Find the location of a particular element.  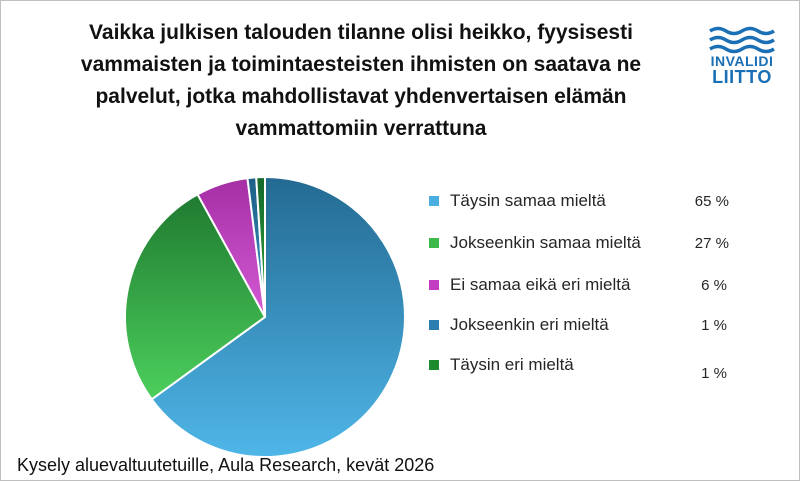

value-label-jokseenkin-eri-mielta: 1 % is located at coordinates (714, 325).